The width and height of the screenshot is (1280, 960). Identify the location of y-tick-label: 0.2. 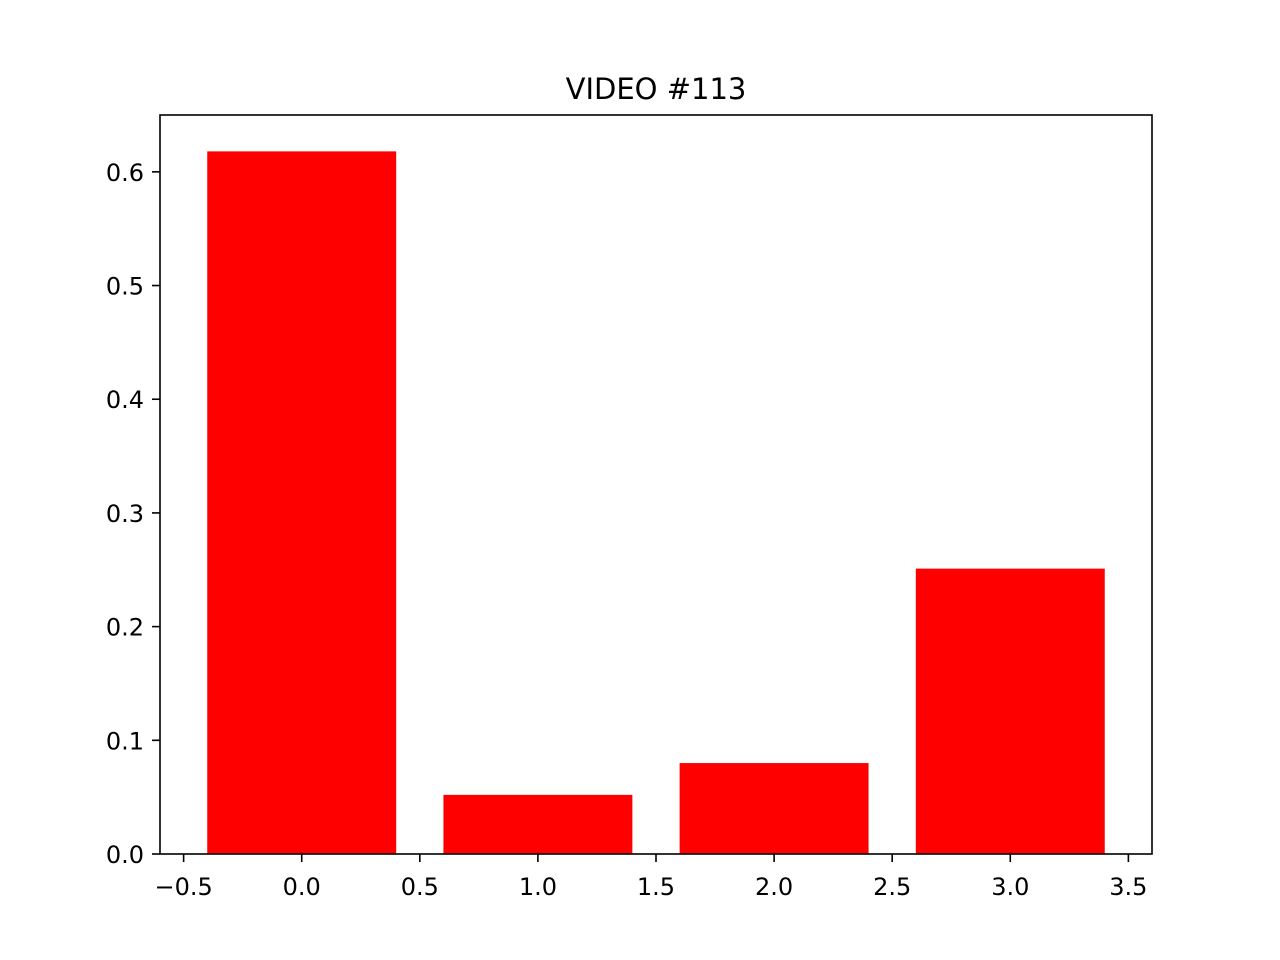
(125, 628).